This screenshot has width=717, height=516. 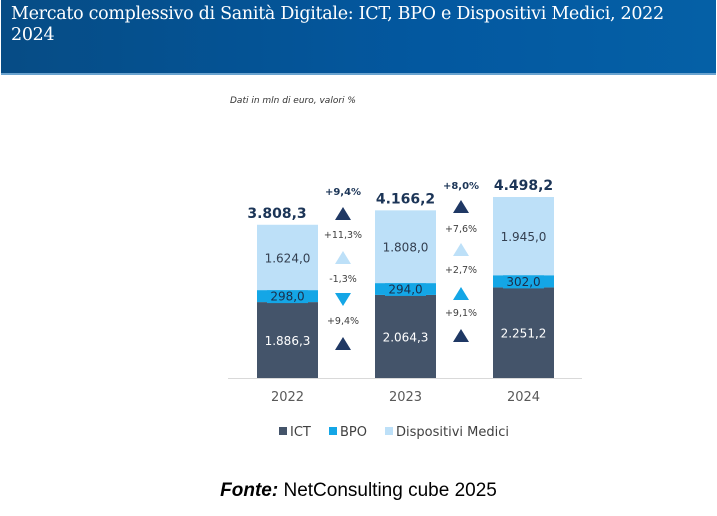 I want to click on bar-dm-2022, so click(x=287, y=257).